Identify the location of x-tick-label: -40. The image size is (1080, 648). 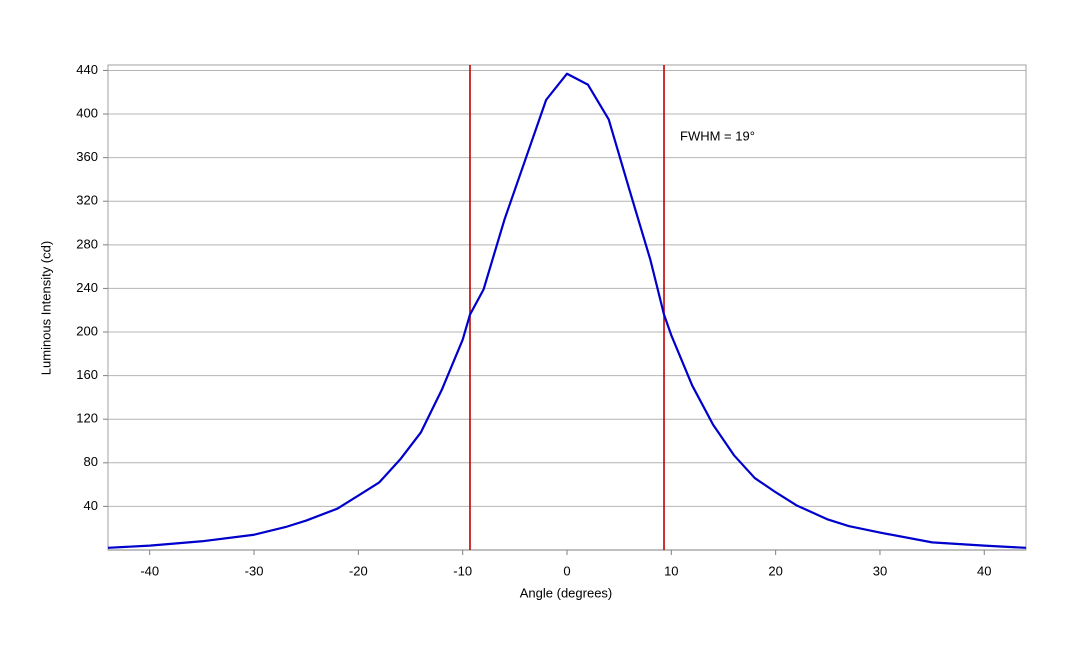
(149, 570).